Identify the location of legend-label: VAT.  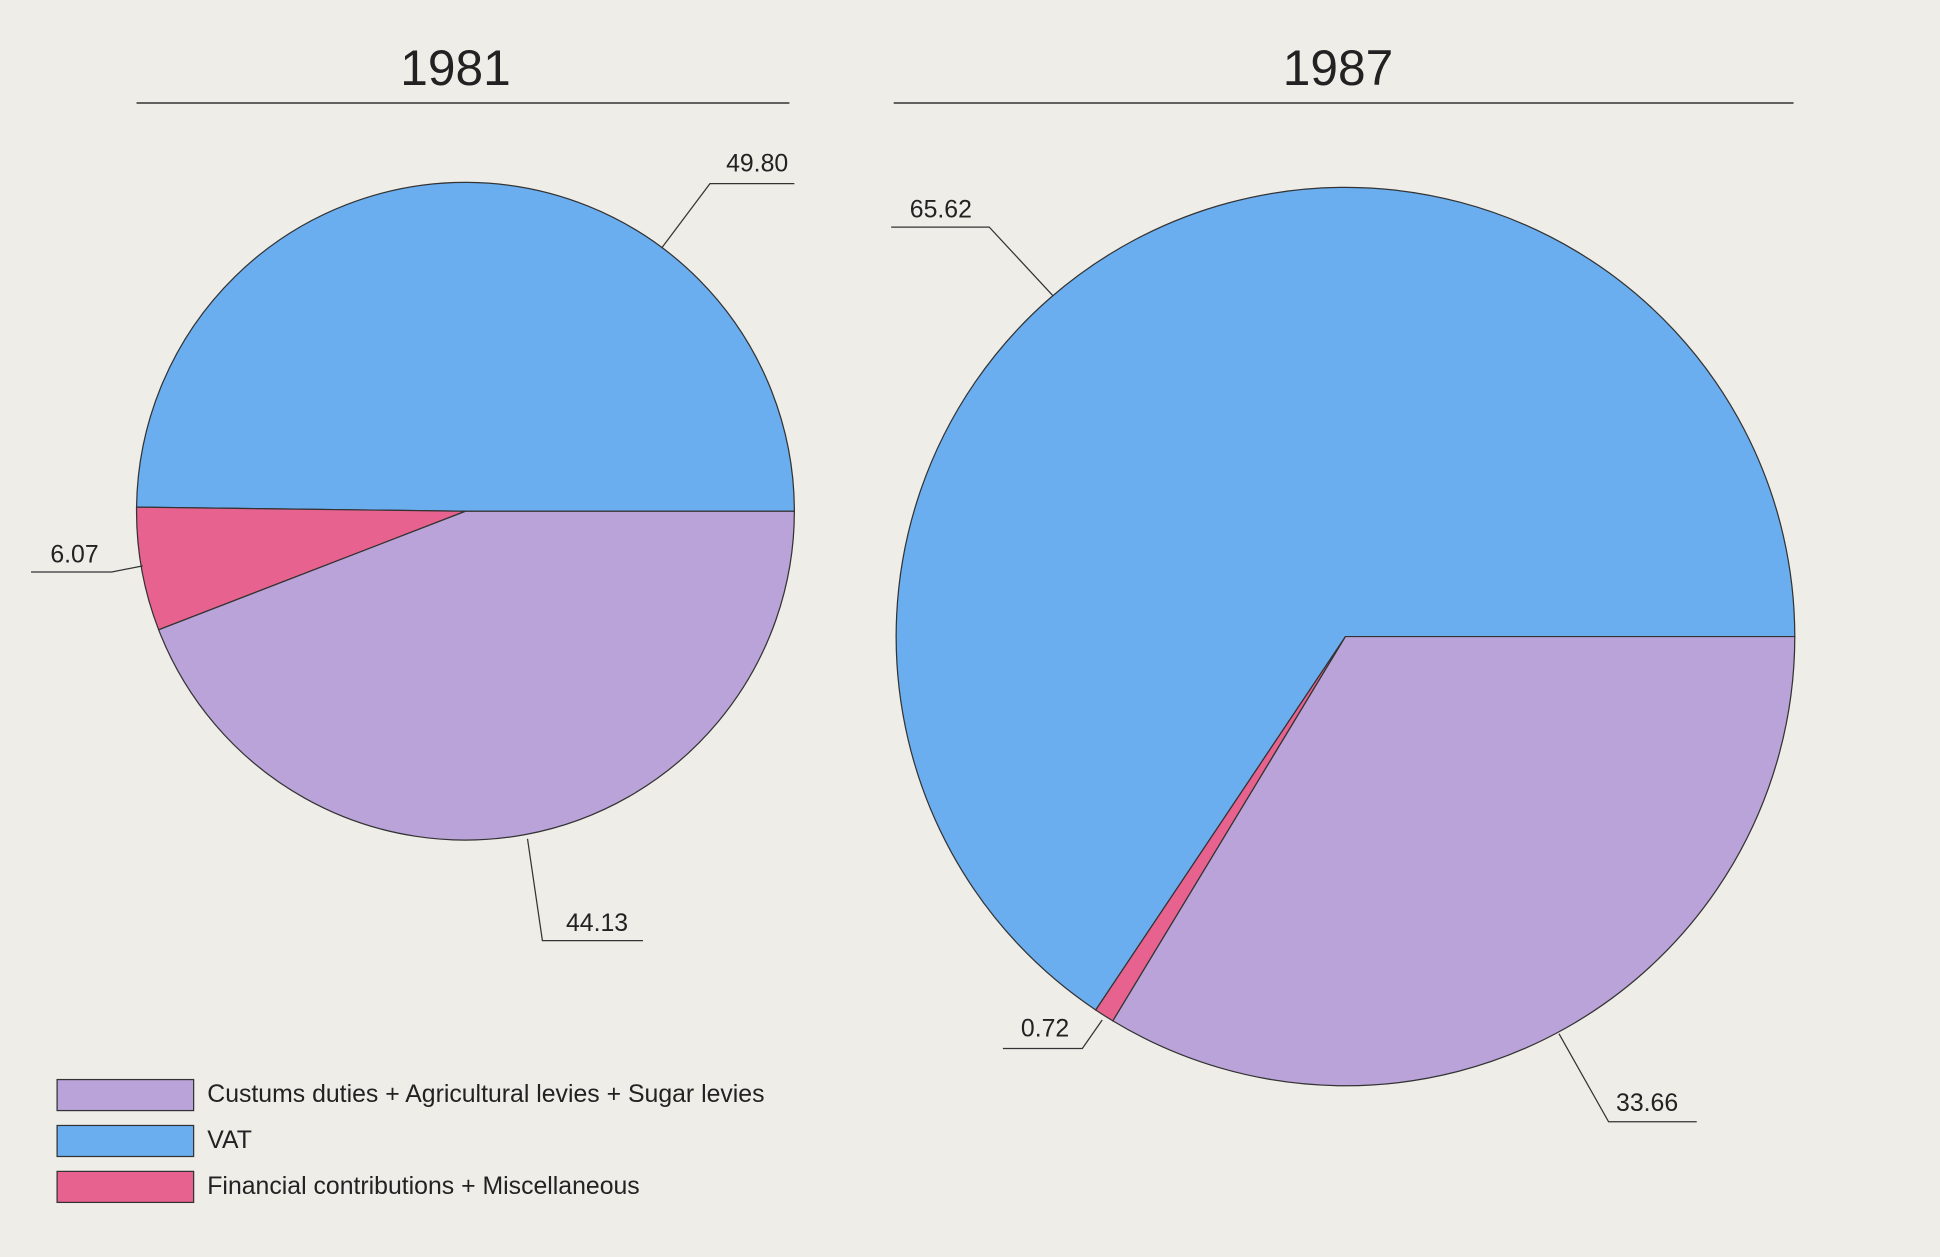
(229, 1140).